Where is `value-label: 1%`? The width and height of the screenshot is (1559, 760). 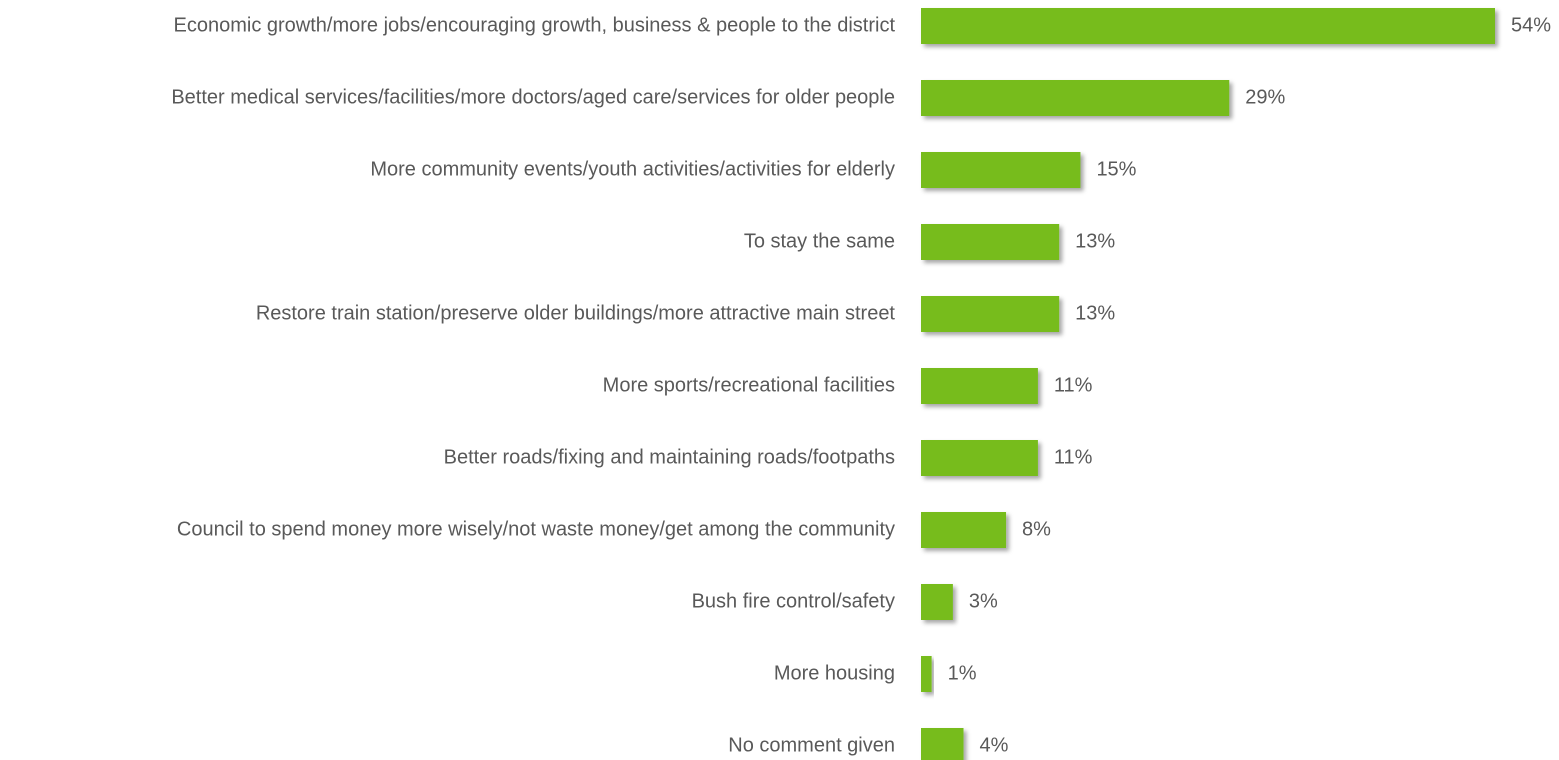
value-label: 1% is located at coordinates (962, 673).